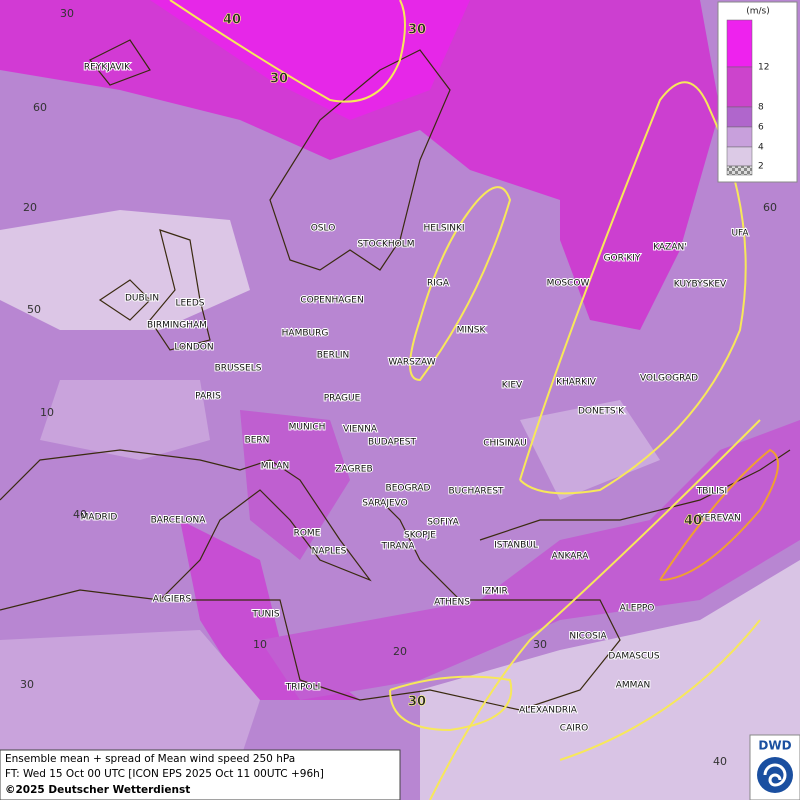 The height and width of the screenshot is (804, 800). Describe the element at coordinates (193, 348) in the screenshot. I see `city-label: LONDON` at that location.